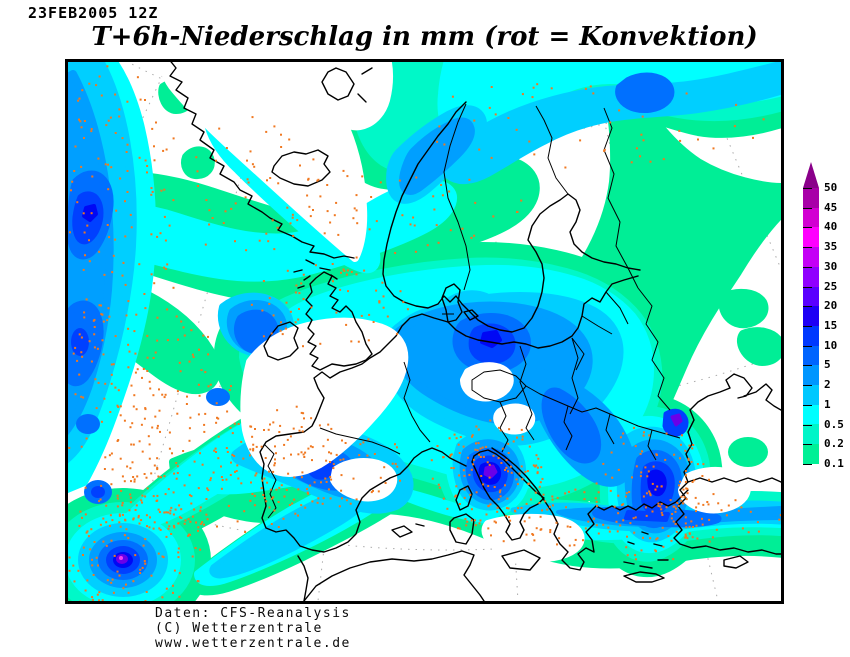 Image resolution: width=850 pixels, height=657 pixels. What do you see at coordinates (831, 286) in the screenshot?
I see `legend-value-label: 25` at bounding box center [831, 286].